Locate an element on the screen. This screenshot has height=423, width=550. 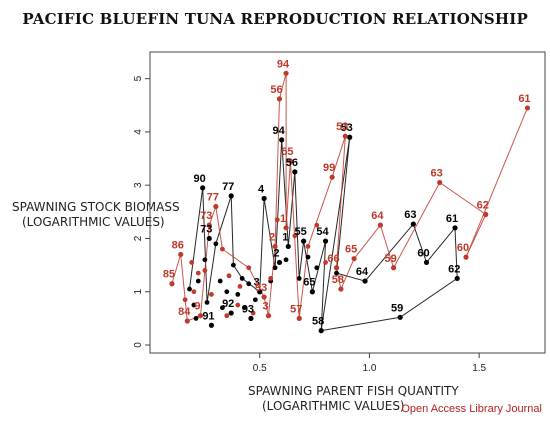
x-axis-label-line1: SPAWNING PARENT FISH QUANTITY is located at coordinates (353, 391).